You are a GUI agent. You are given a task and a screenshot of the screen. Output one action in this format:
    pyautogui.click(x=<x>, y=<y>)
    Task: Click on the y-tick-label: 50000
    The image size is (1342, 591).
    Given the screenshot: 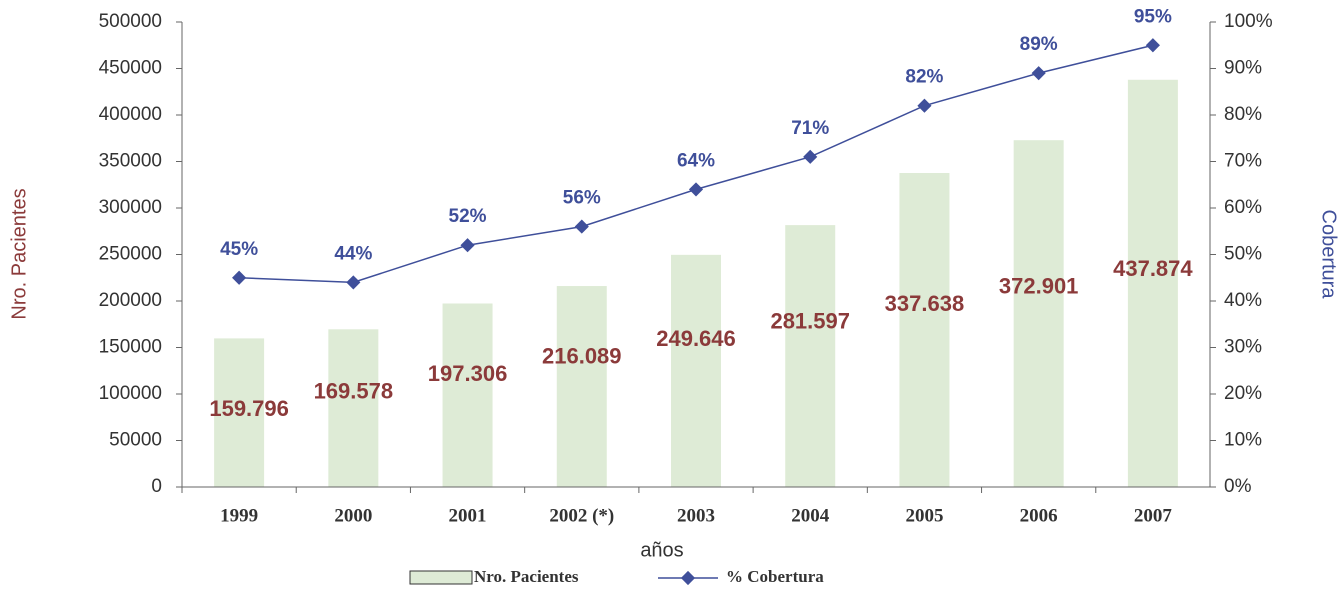 What is the action you would take?
    pyautogui.click(x=135, y=440)
    